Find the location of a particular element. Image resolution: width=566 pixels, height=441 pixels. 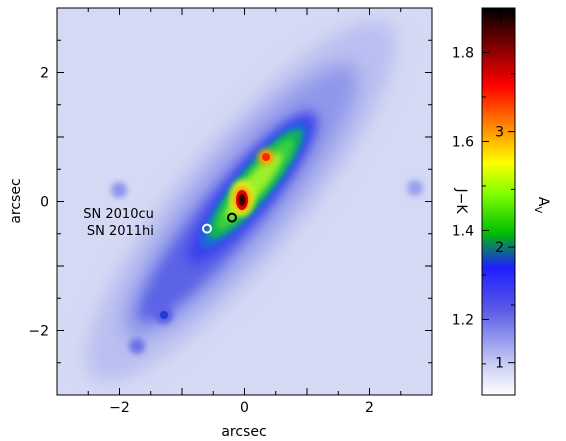

colorbar-right-tick-label: 2 is located at coordinates (499, 248).